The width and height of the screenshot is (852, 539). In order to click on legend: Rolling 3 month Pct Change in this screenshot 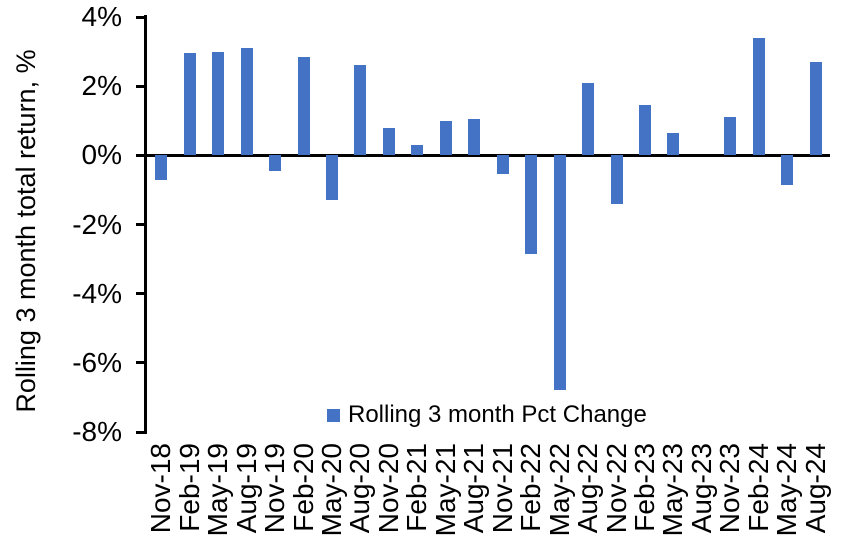, I will do `click(487, 414)`.